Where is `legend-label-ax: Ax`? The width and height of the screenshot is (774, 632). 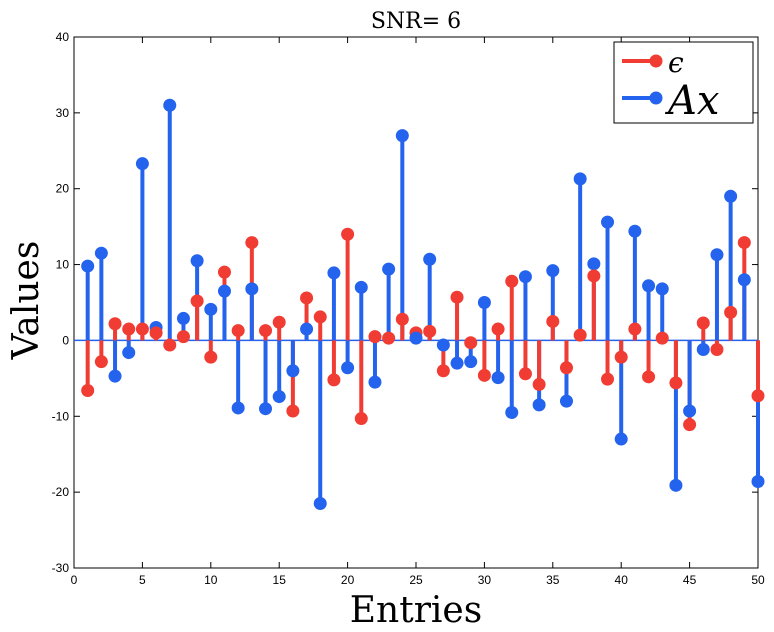 legend-label-ax: Ax is located at coordinates (691, 101).